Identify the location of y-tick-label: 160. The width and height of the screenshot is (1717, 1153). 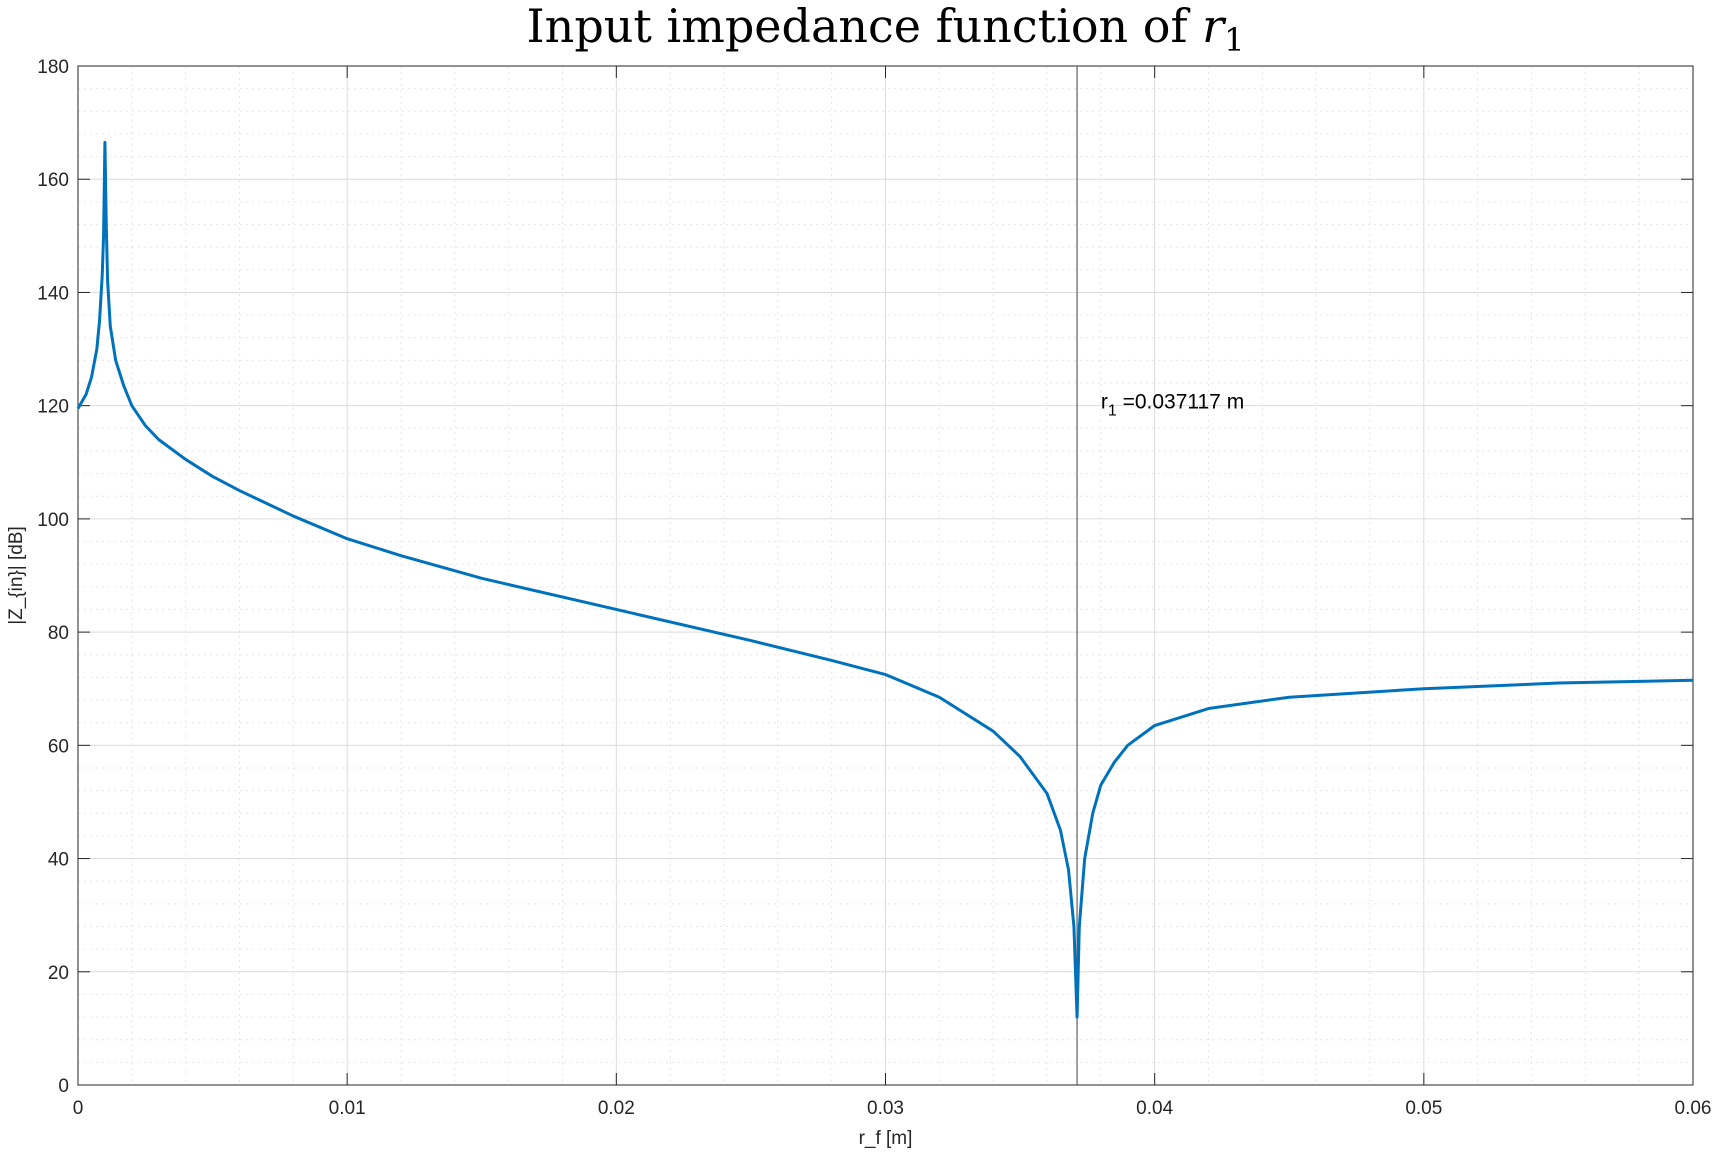
(53, 180).